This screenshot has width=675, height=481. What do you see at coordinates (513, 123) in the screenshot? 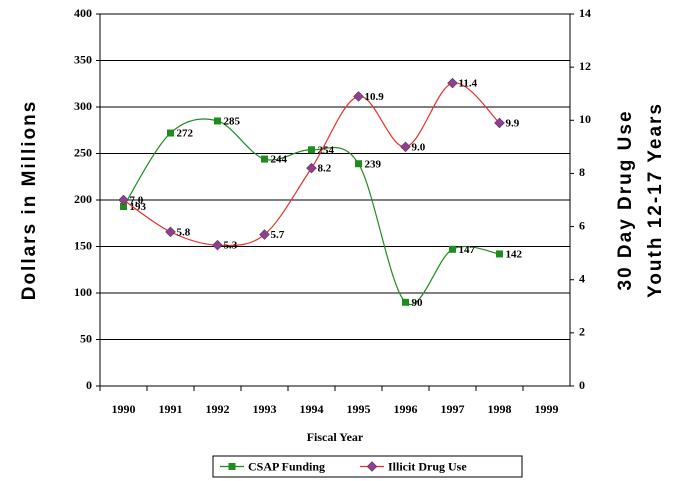
I see `data-label: 9.9` at bounding box center [513, 123].